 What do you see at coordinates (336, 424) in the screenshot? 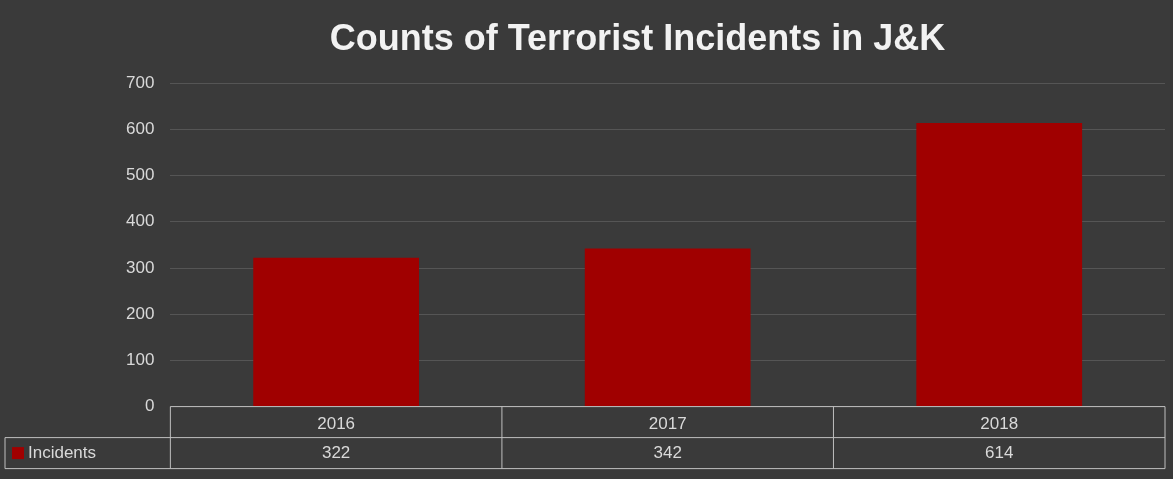
I see `x-tick-label: 2016` at bounding box center [336, 424].